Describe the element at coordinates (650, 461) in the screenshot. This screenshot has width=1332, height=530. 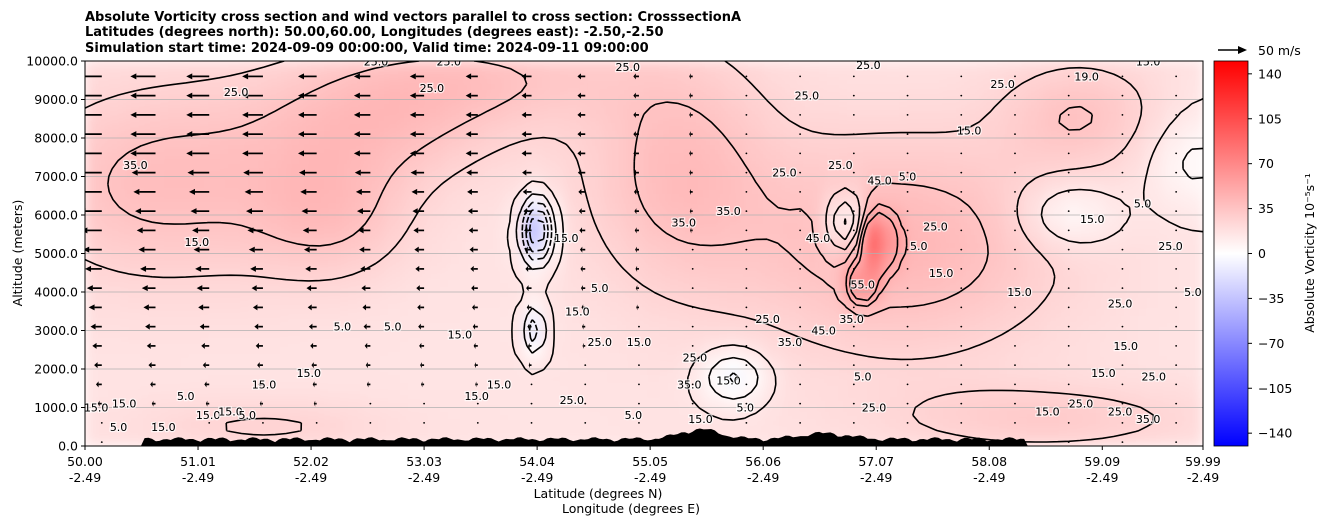
I see `x-tick-label-lat: 55.05` at that location.